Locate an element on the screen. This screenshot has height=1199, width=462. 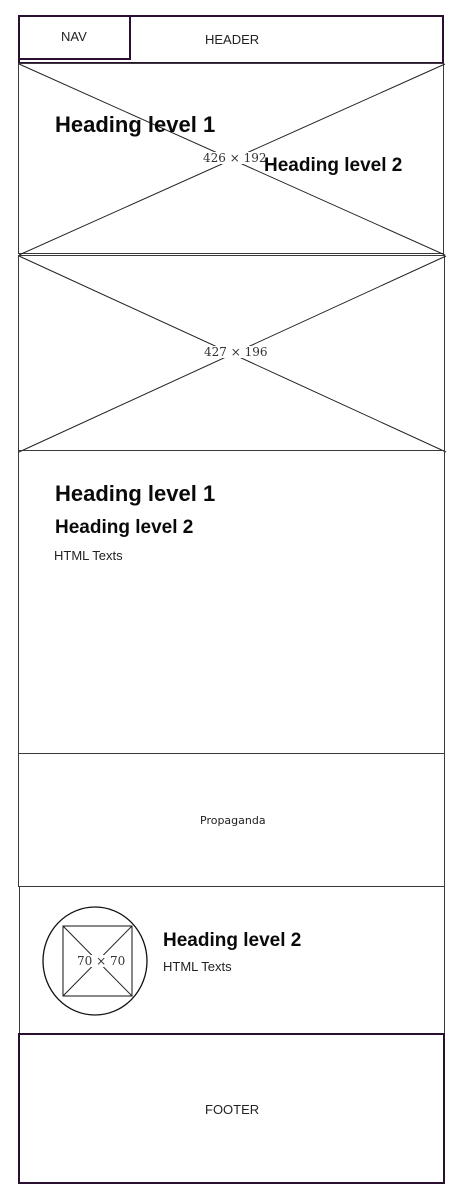
profile-heading-2: Heading level 2 is located at coordinates (232, 940).